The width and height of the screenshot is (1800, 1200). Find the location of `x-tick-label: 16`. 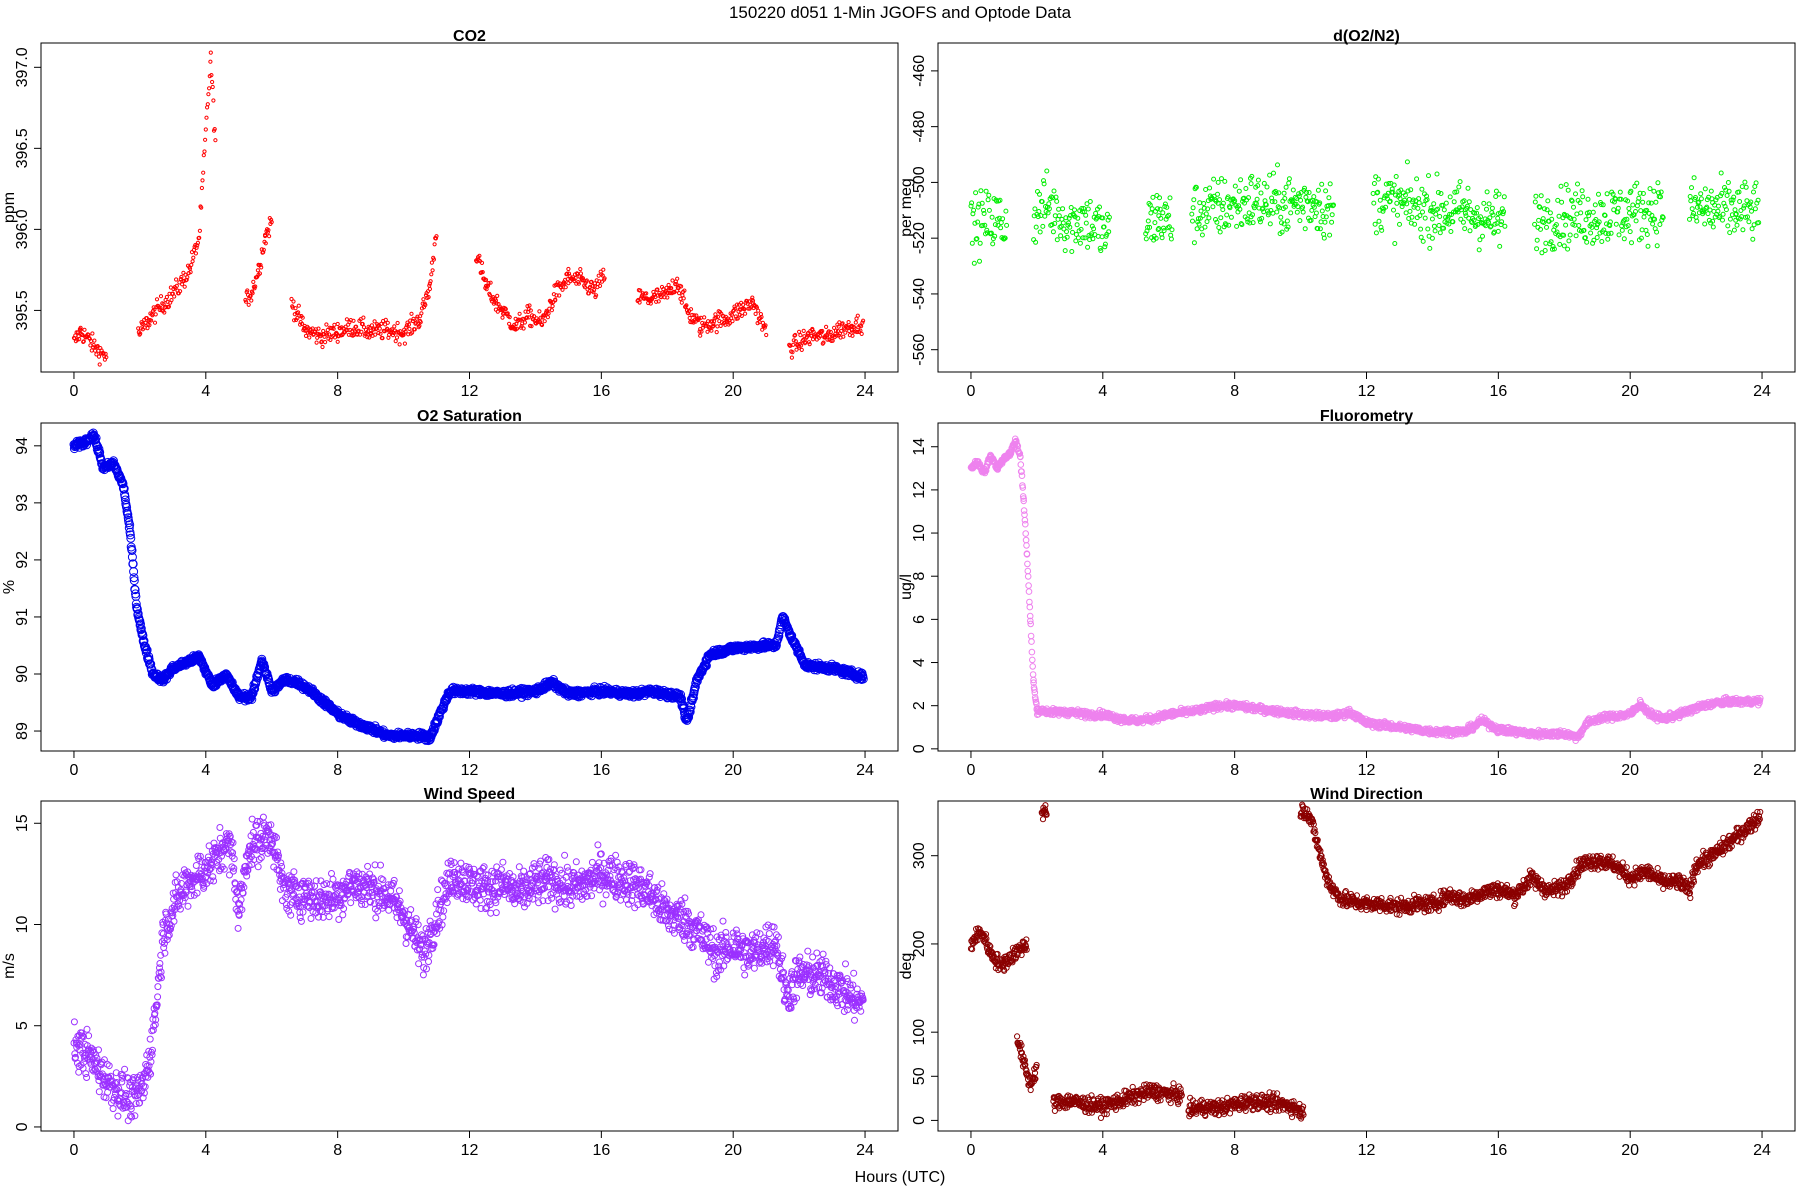

x-tick-label: 16 is located at coordinates (601, 770).